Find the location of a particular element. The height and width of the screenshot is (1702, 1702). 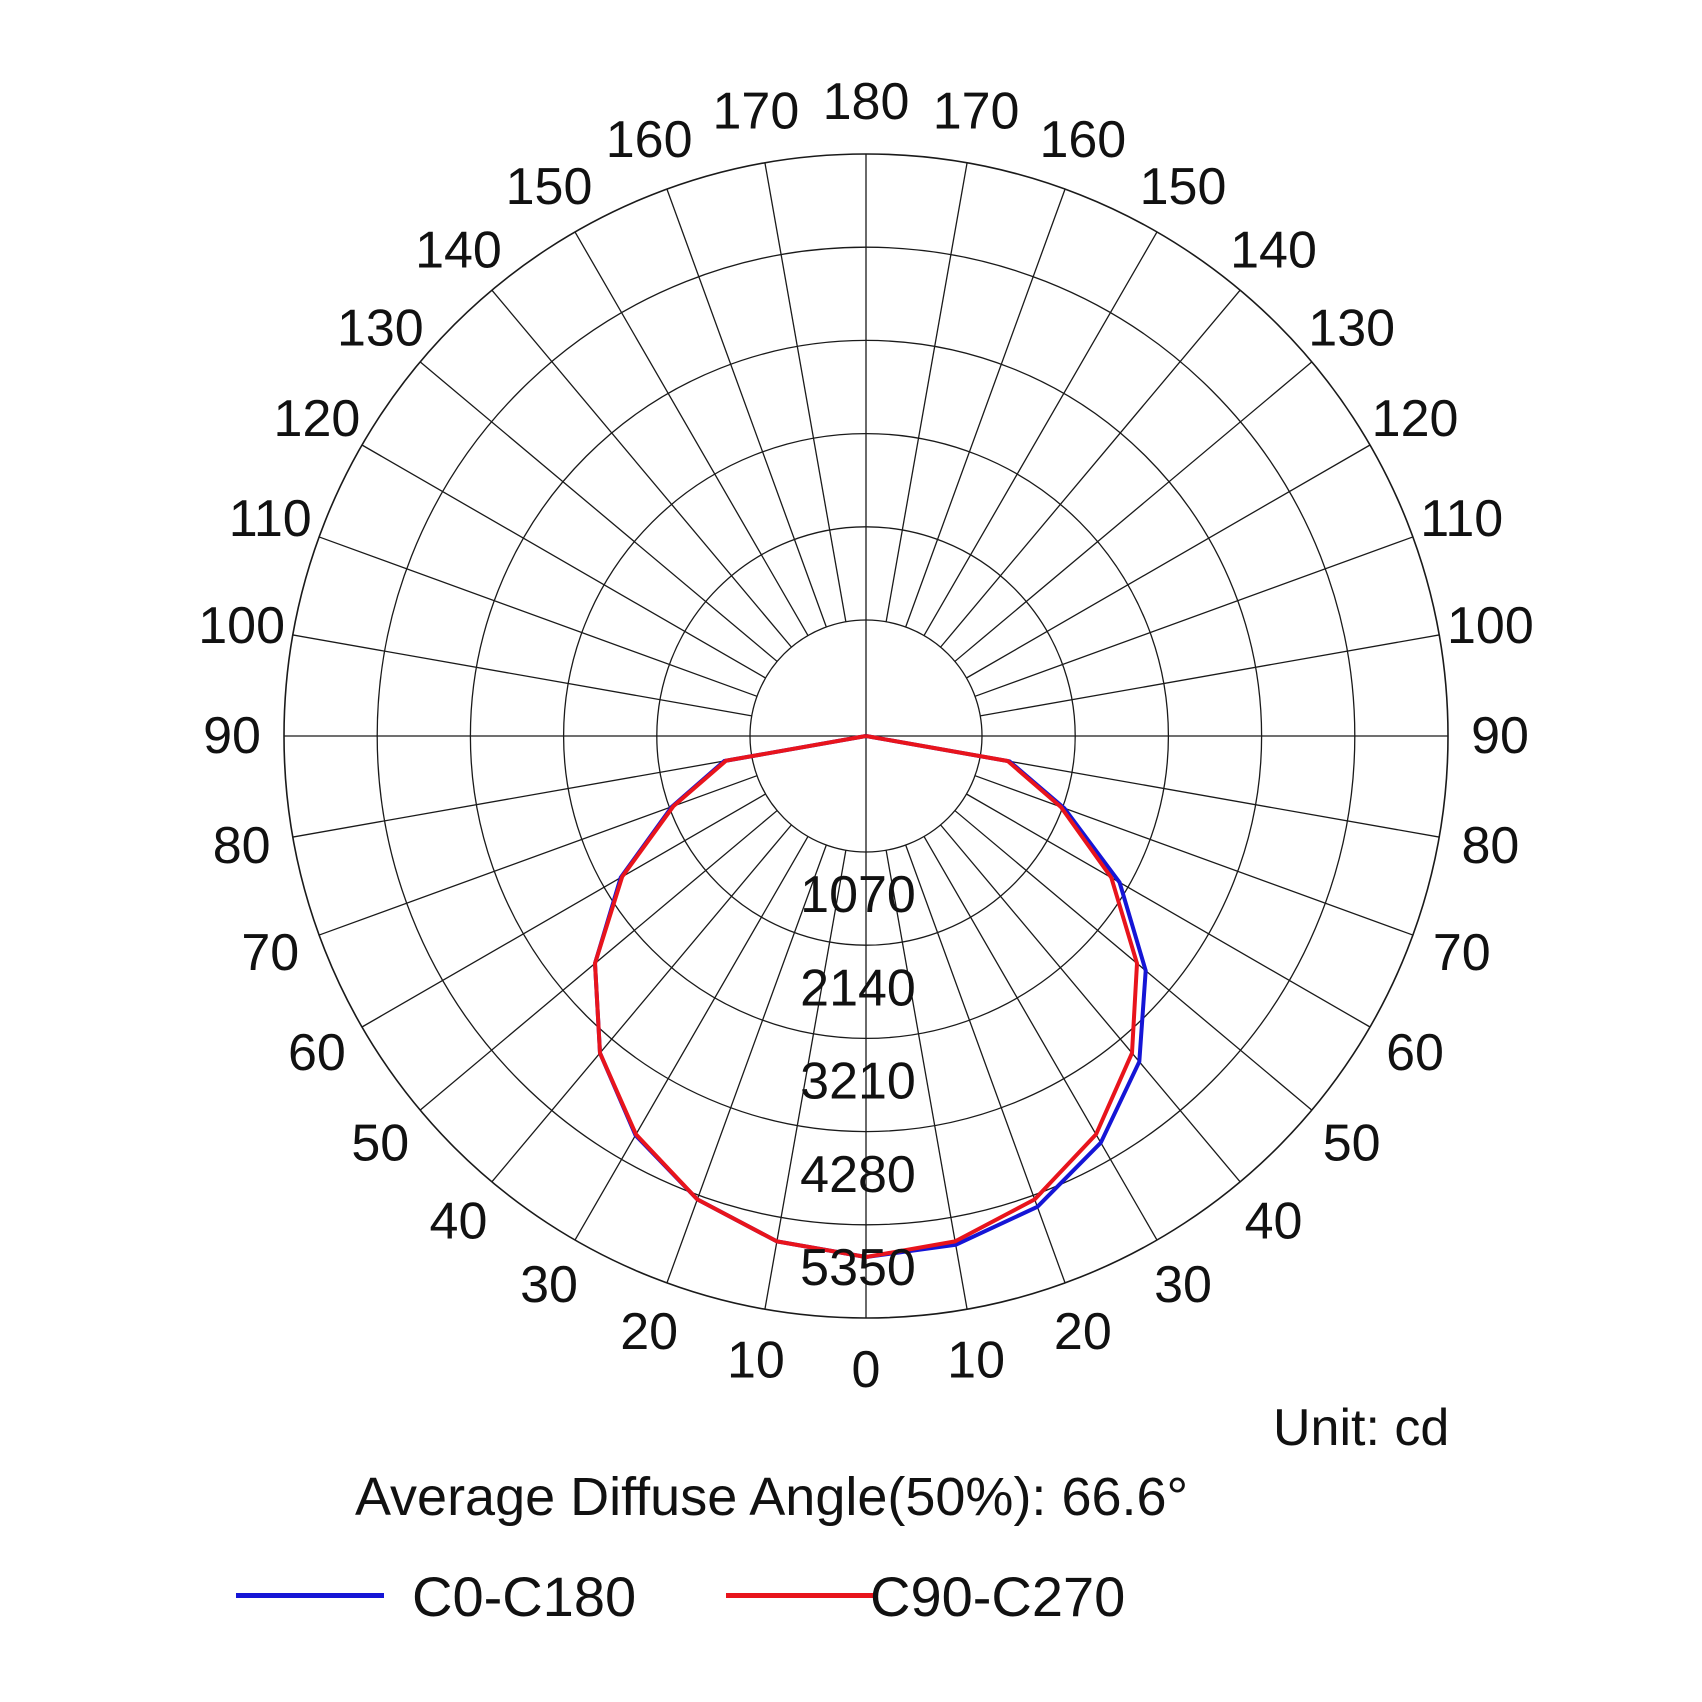

radial-tick-label: 4280 is located at coordinates (858, 1175).